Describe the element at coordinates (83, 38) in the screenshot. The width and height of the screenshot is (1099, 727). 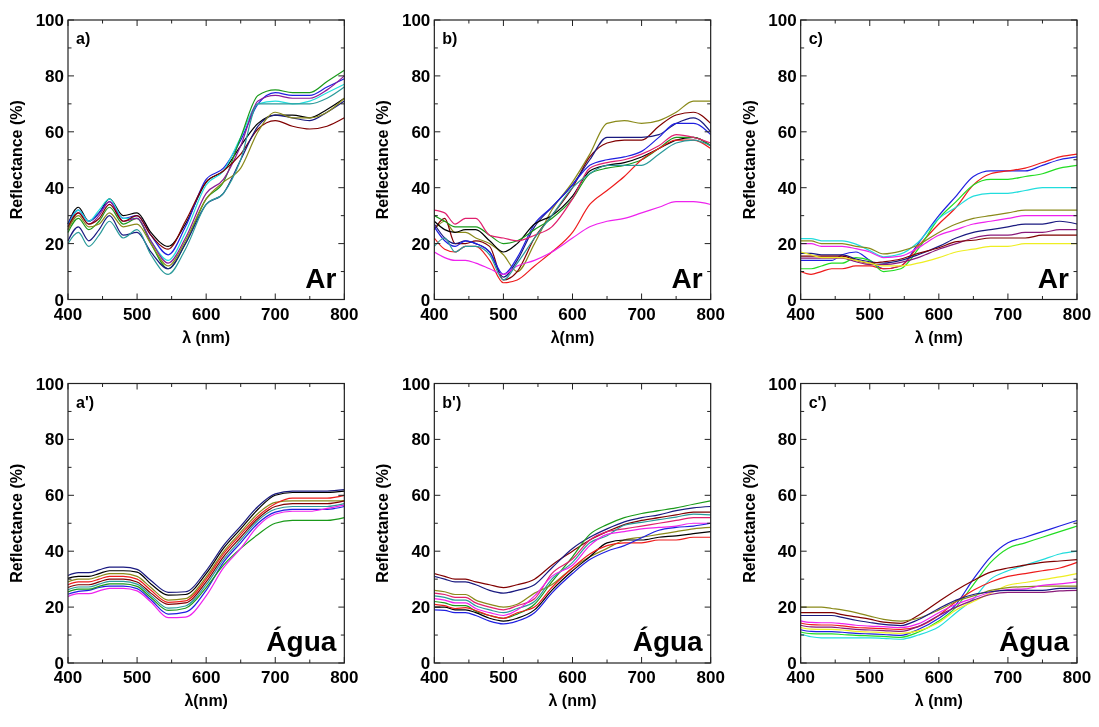
I see `annotation: a)` at that location.